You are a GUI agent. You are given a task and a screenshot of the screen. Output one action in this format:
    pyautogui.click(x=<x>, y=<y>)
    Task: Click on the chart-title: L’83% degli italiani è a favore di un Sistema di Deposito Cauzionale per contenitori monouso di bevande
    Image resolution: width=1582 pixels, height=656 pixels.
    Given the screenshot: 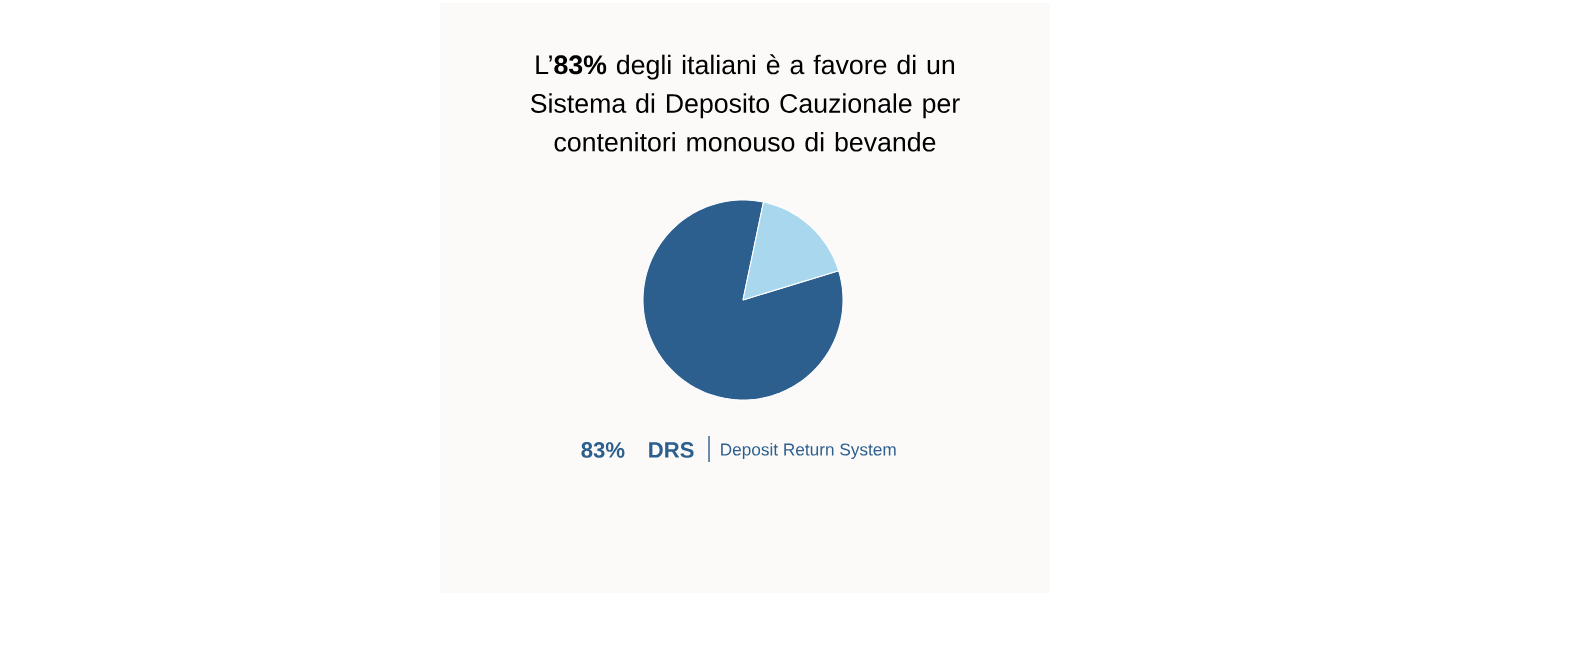 What is the action you would take?
    pyautogui.click(x=745, y=103)
    